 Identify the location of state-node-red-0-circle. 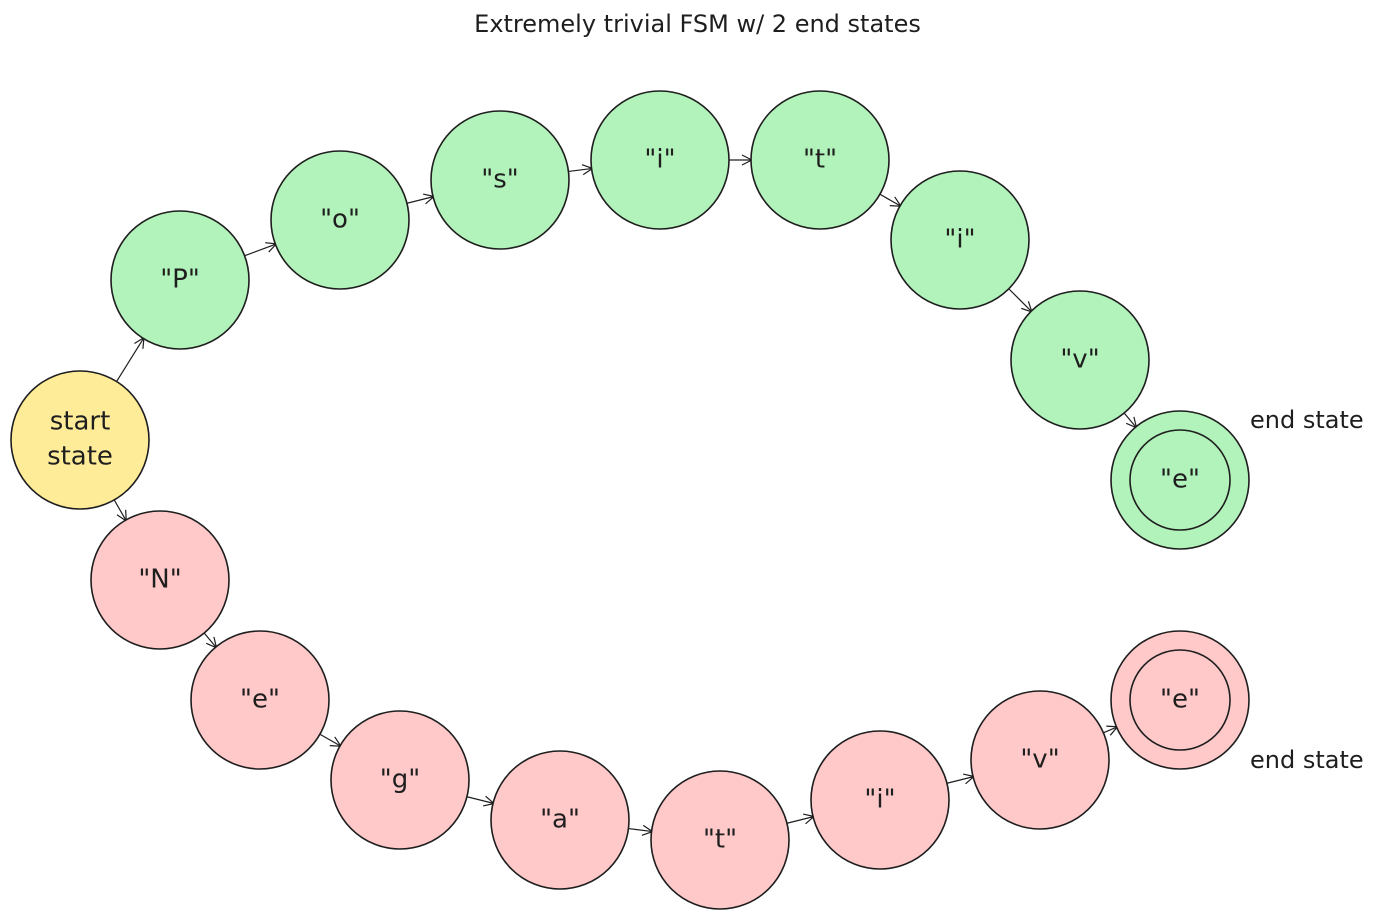
(160, 580).